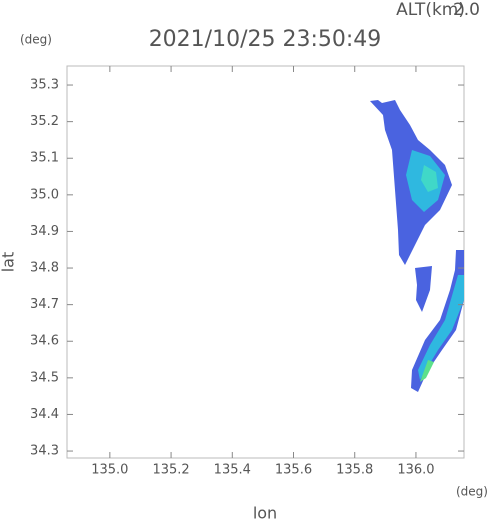 The width and height of the screenshot is (491, 525). I want to click on y-tick-label: 35.3, so click(44, 85).